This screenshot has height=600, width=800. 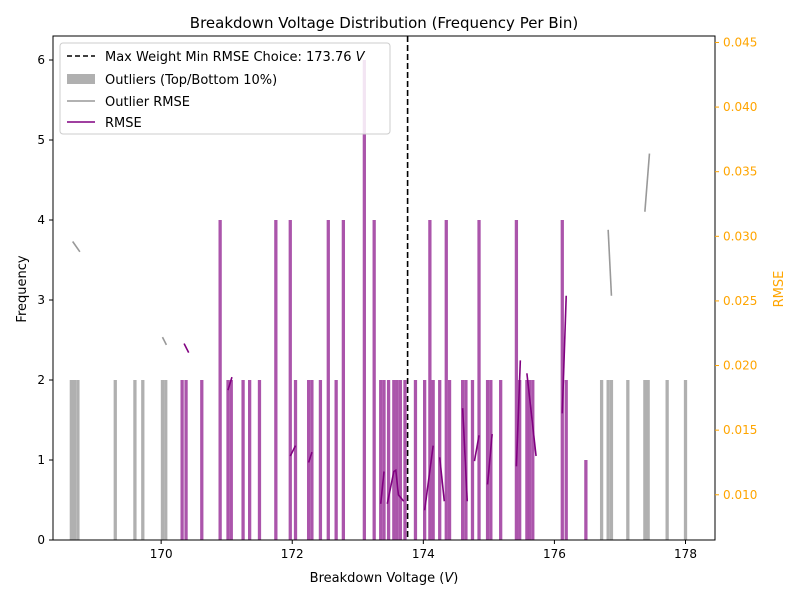 What do you see at coordinates (22, 288) in the screenshot?
I see `y-axis-label: Frequency` at bounding box center [22, 288].